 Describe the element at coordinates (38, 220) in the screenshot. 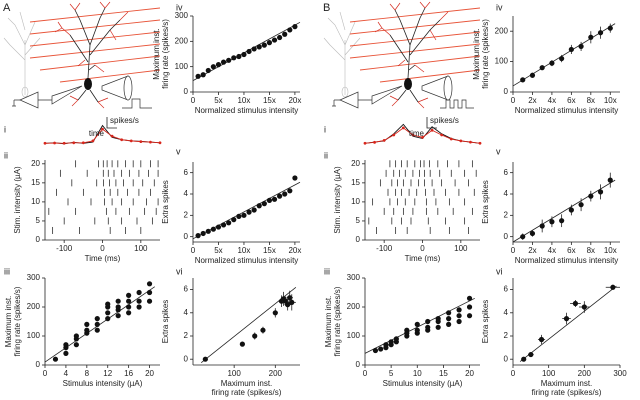

I see `y-tick-label: 5` at that location.